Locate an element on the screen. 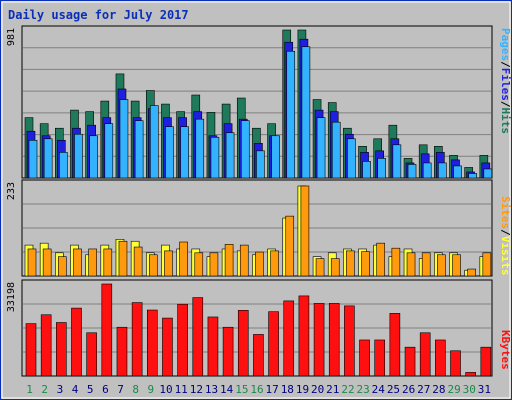  x-tick-label: 1 is located at coordinates (29, 389).